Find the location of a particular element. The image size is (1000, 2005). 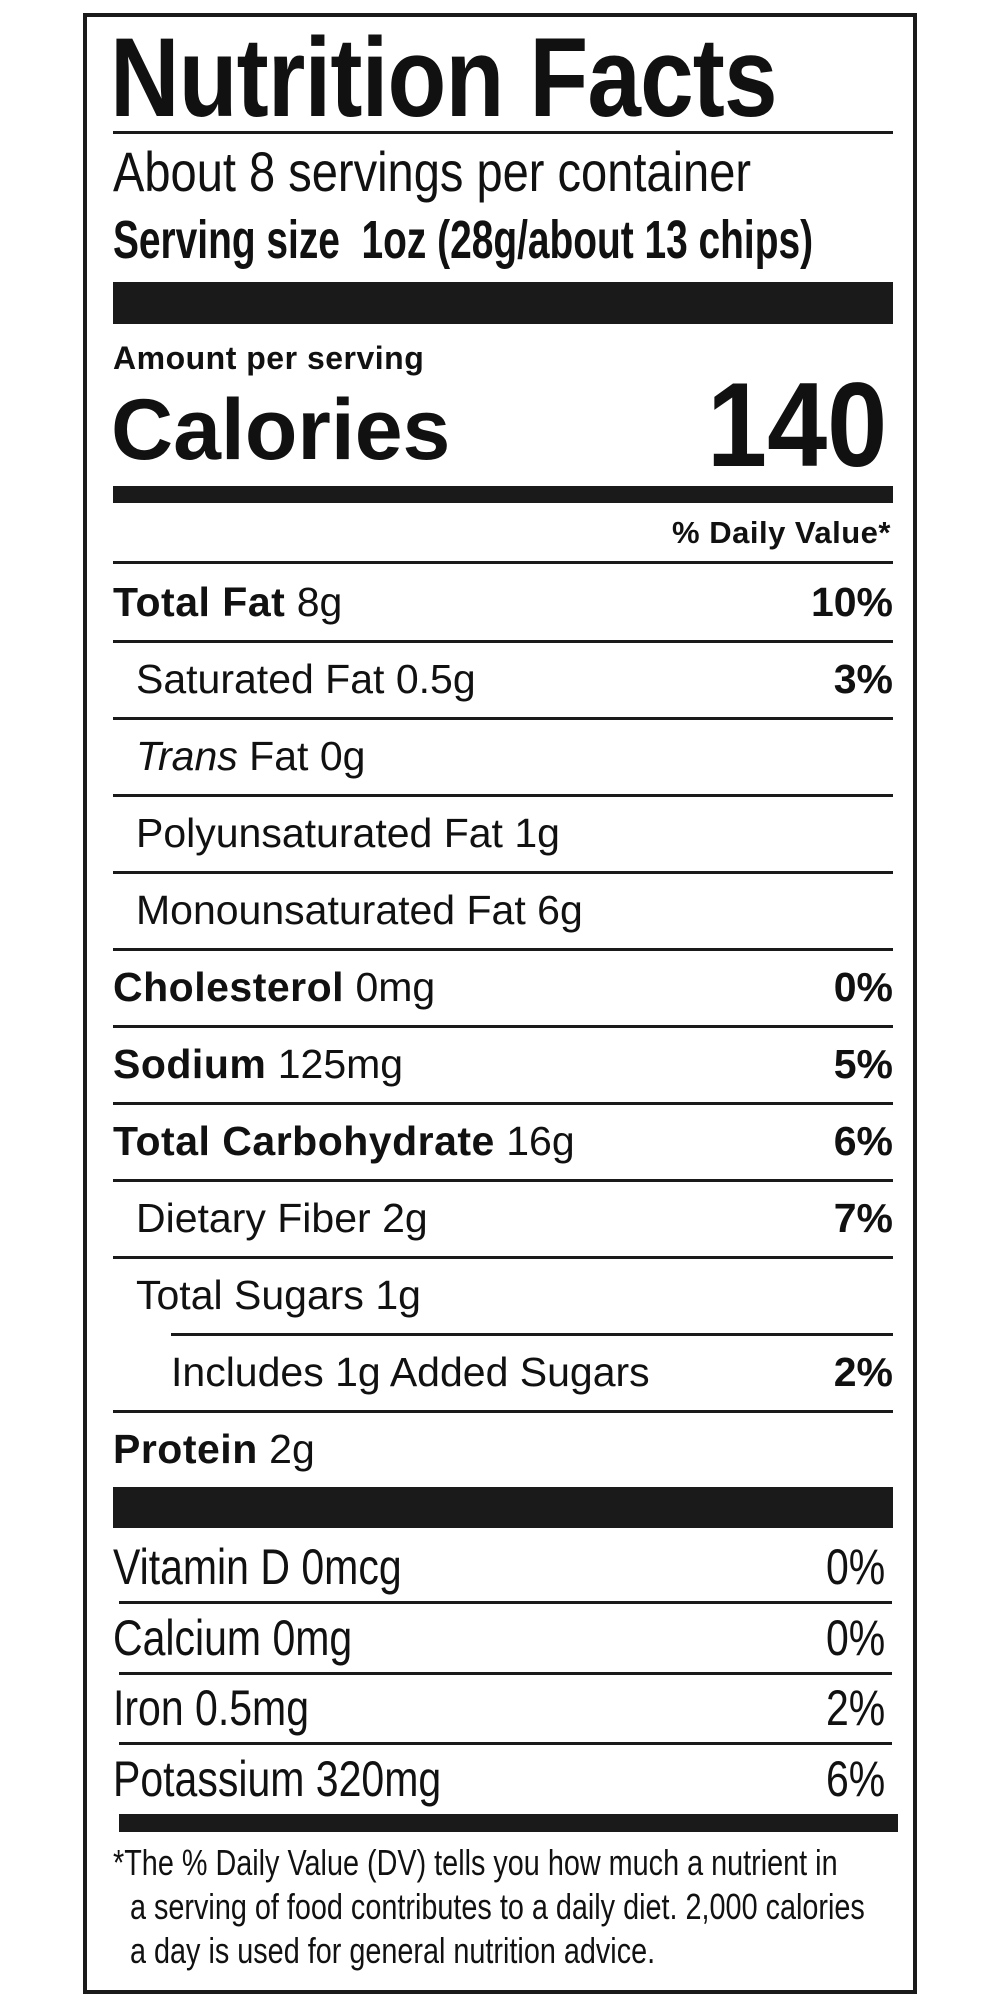

serving-size: Serving size 1oz (28g/about 13 chips) is located at coordinates (556, 240).